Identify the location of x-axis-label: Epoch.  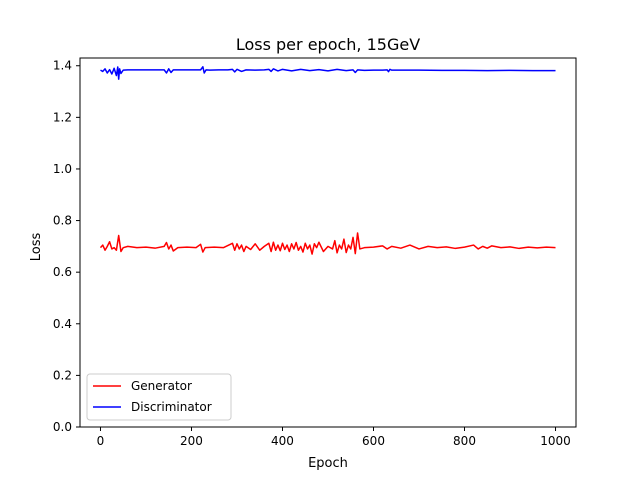
(328, 463).